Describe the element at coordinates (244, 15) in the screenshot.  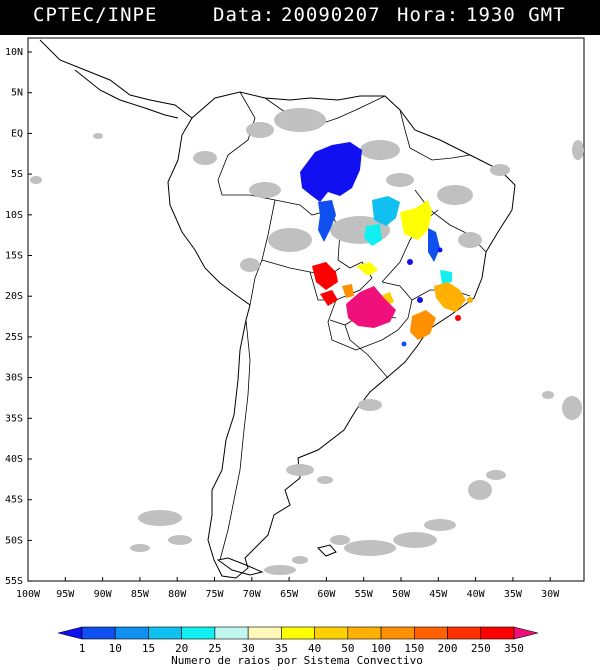
I see `date-label: Data:` at that location.